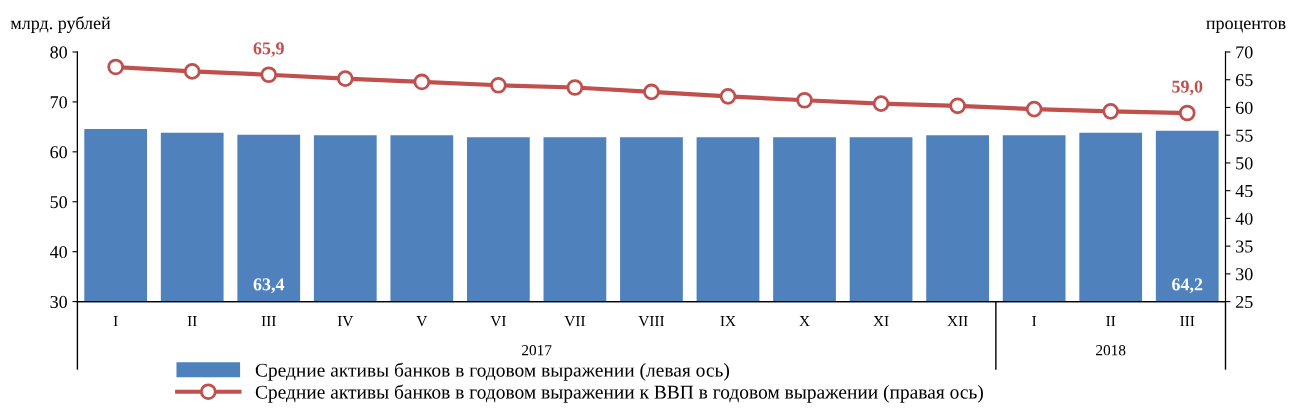 Image resolution: width=1290 pixels, height=416 pixels. I want to click on y-tick-label: 30, so click(58, 302).